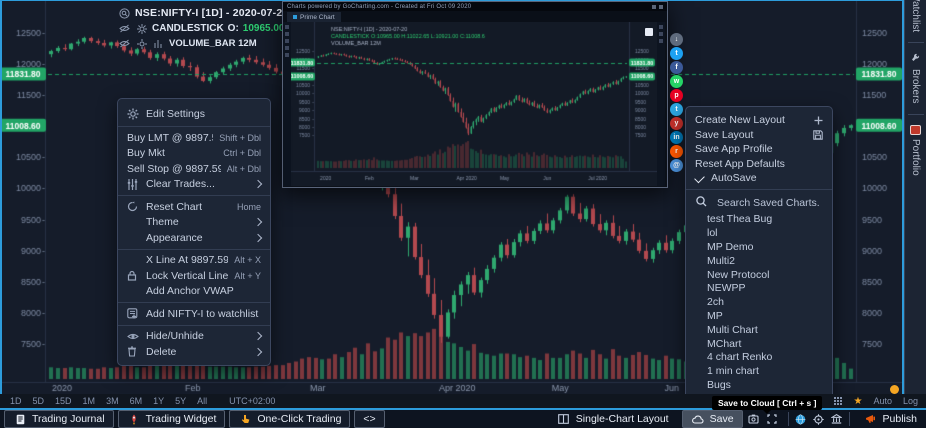 The height and width of the screenshot is (428, 926). What do you see at coordinates (759, 178) in the screenshot?
I see `menu-item-autosave: AutoSave` at bounding box center [759, 178].